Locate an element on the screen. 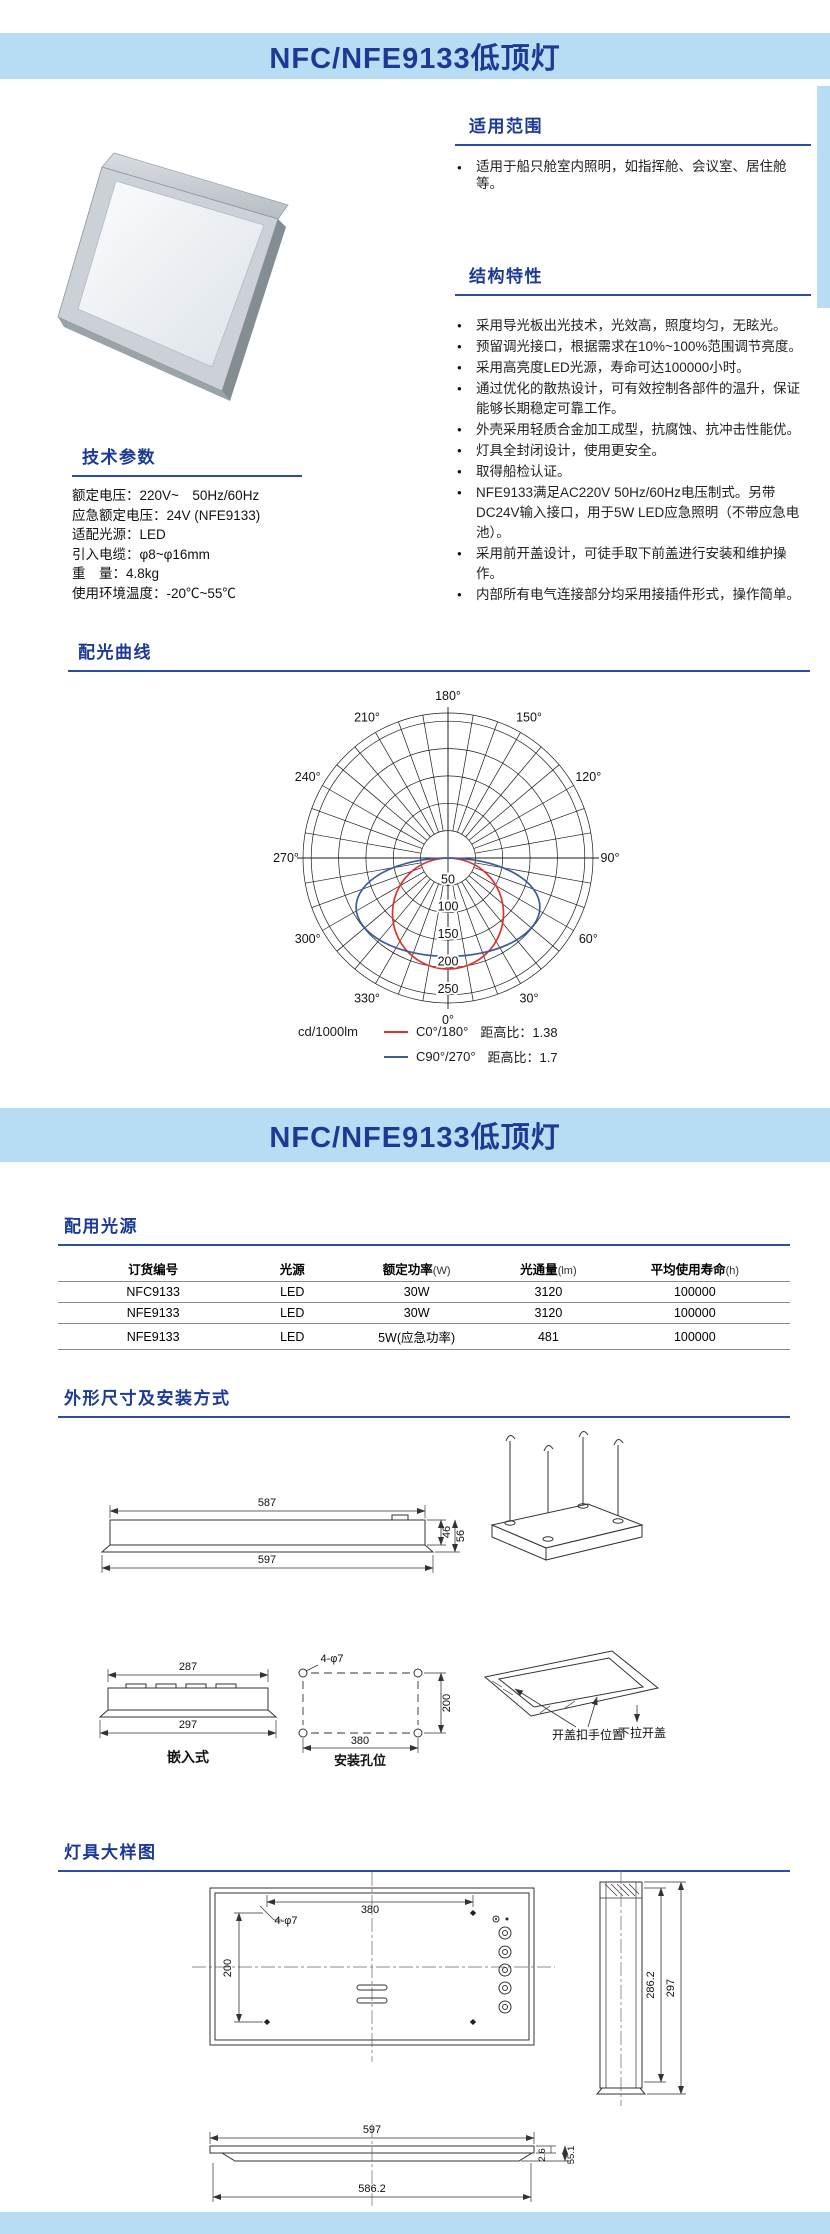 This screenshot has width=830, height=2234. tech-line: 适配光源：LED is located at coordinates (119, 535).